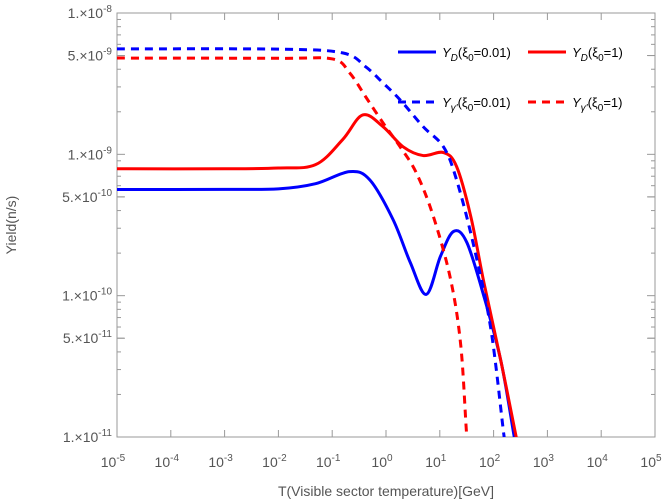 This screenshot has height=504, width=664. I want to click on x-tick-label: 10³, so click(544, 461).